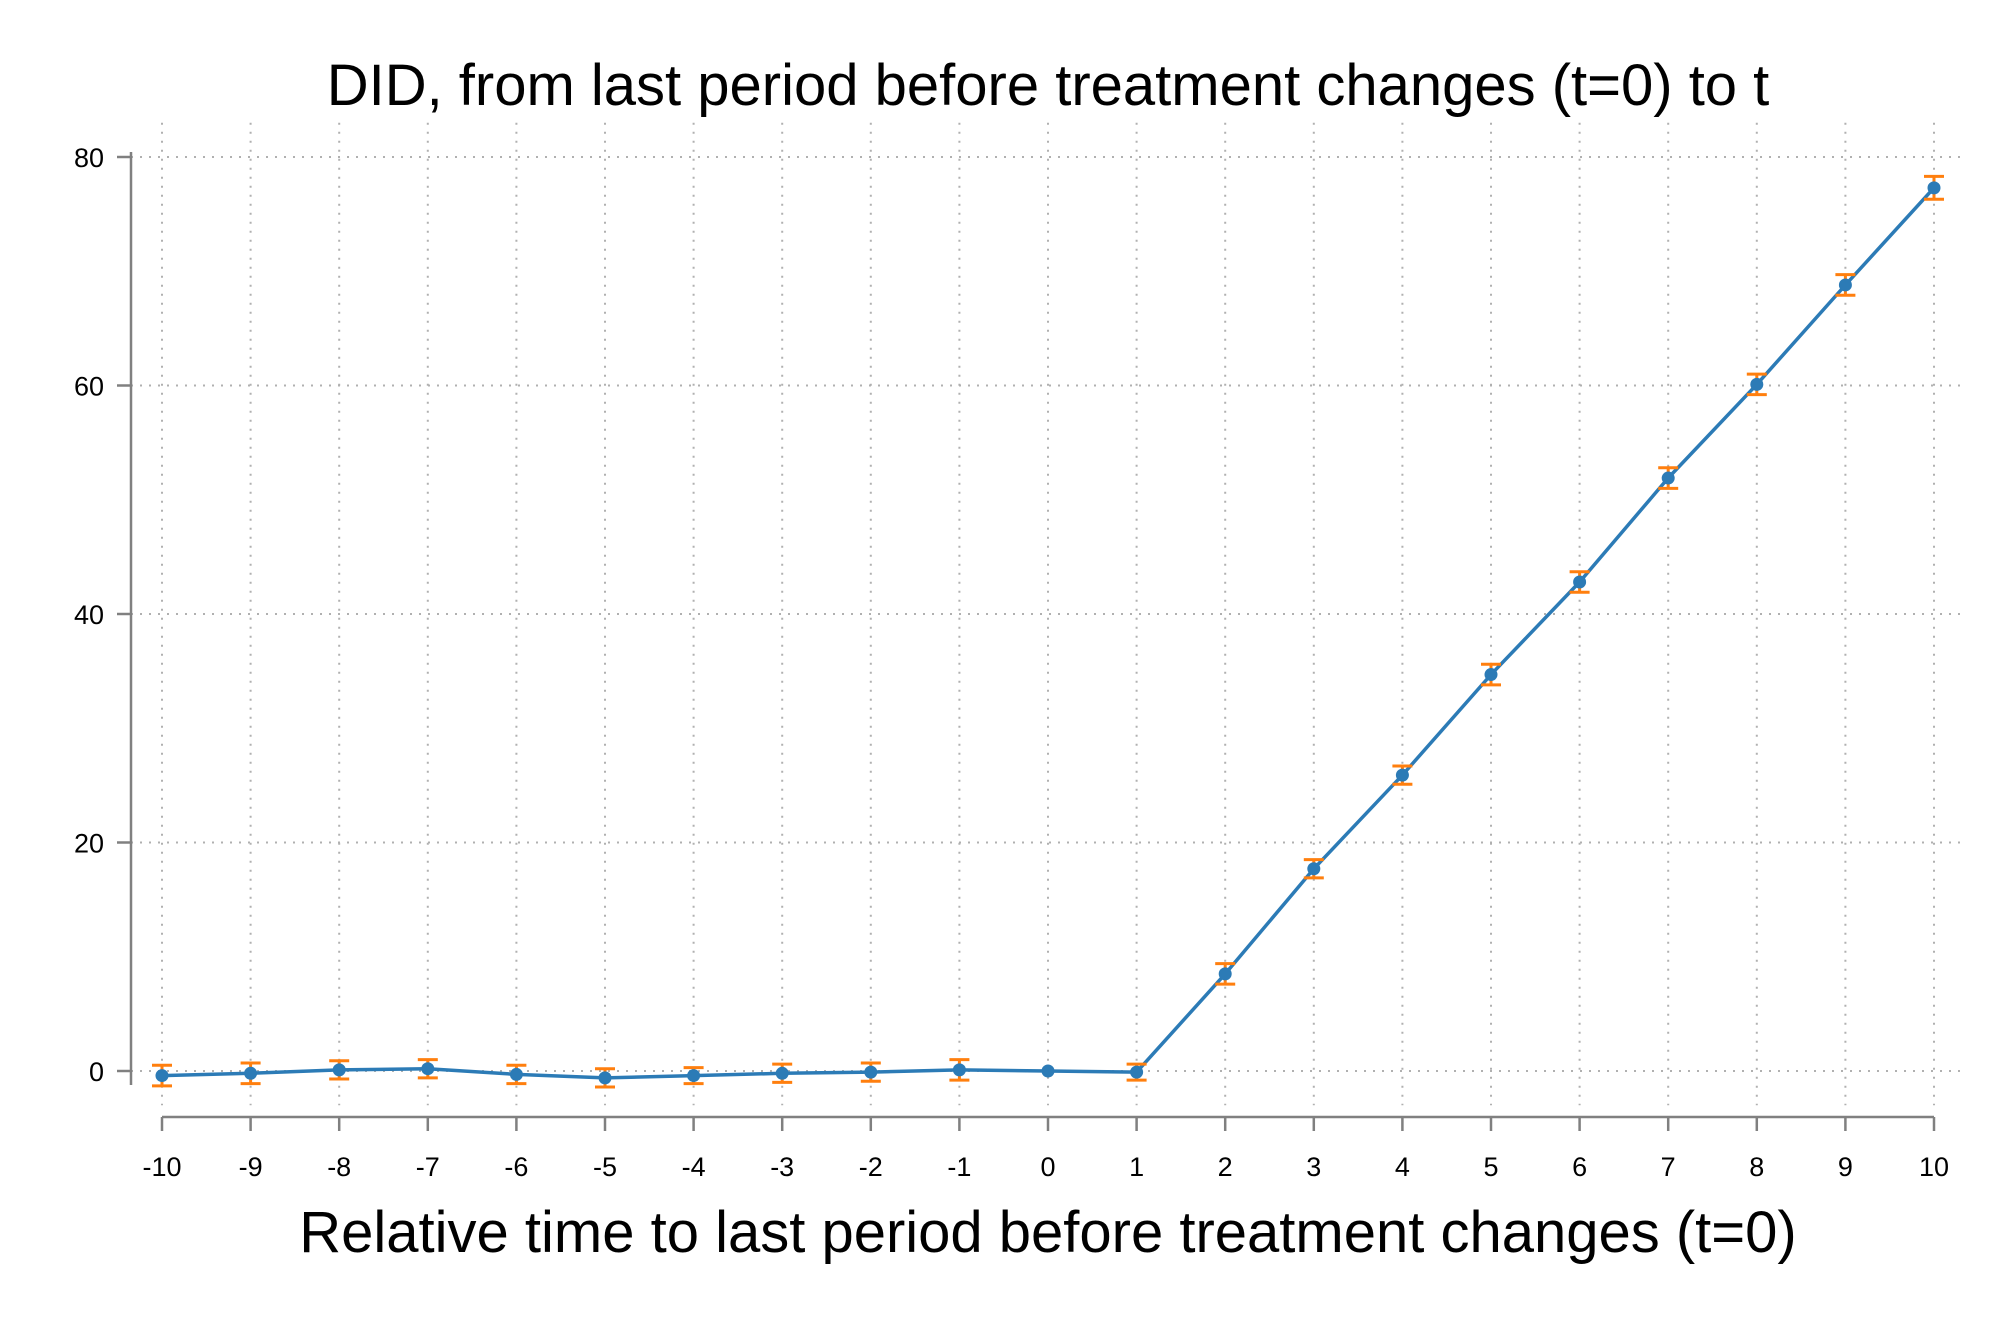 Image resolution: width=2000 pixels, height=1333 pixels. Describe the element at coordinates (959, 1167) in the screenshot. I see `x-tick-label: -1` at that location.